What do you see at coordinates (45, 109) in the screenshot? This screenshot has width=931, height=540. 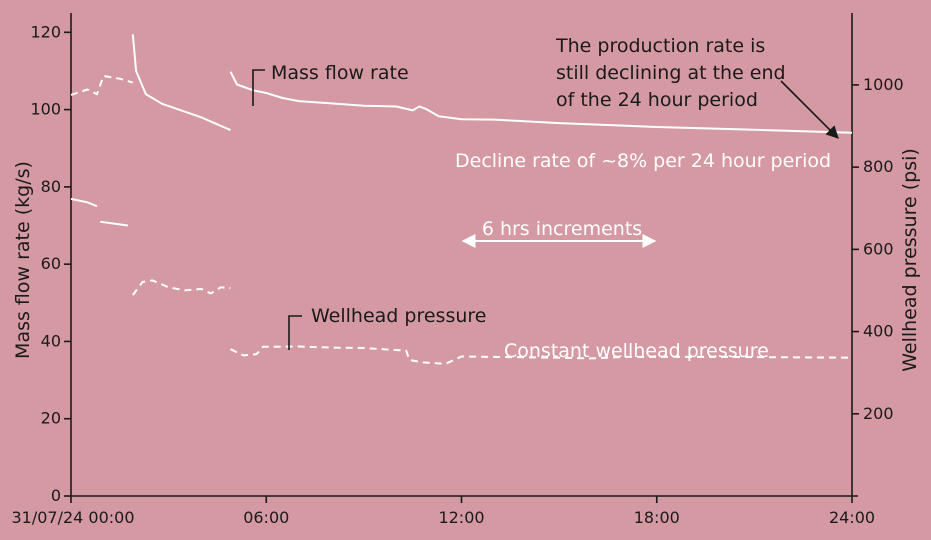 I see `y-left-tick-label: 100` at bounding box center [45, 109].